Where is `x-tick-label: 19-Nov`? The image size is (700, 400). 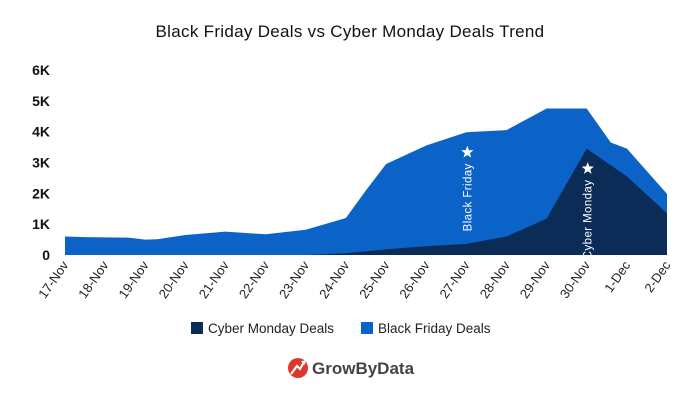 x-tick-label: 19-Nov is located at coordinates (133, 279).